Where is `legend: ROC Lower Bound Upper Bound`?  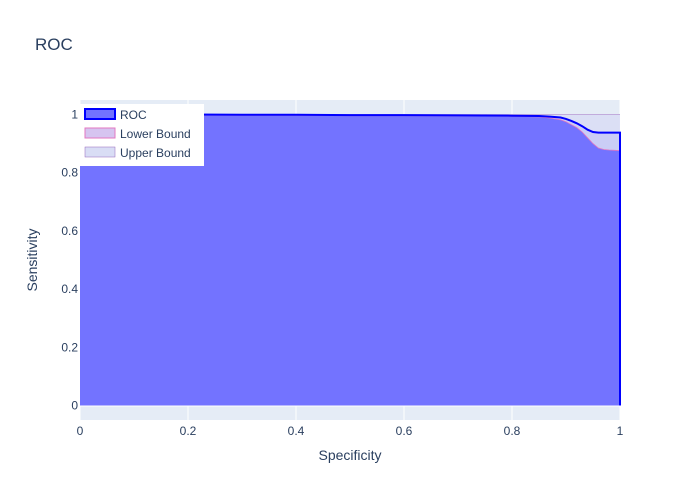 legend: ROC Lower Bound Upper Bound is located at coordinates (142, 135).